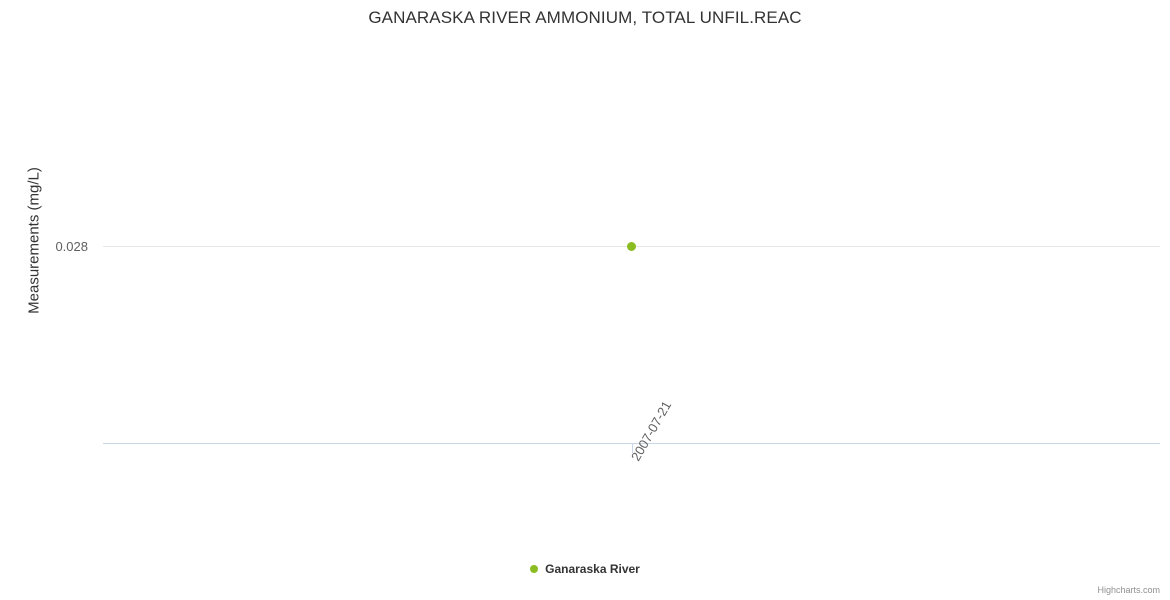  What do you see at coordinates (592, 569) in the screenshot?
I see `legend-item-label: Ganaraska River` at bounding box center [592, 569].